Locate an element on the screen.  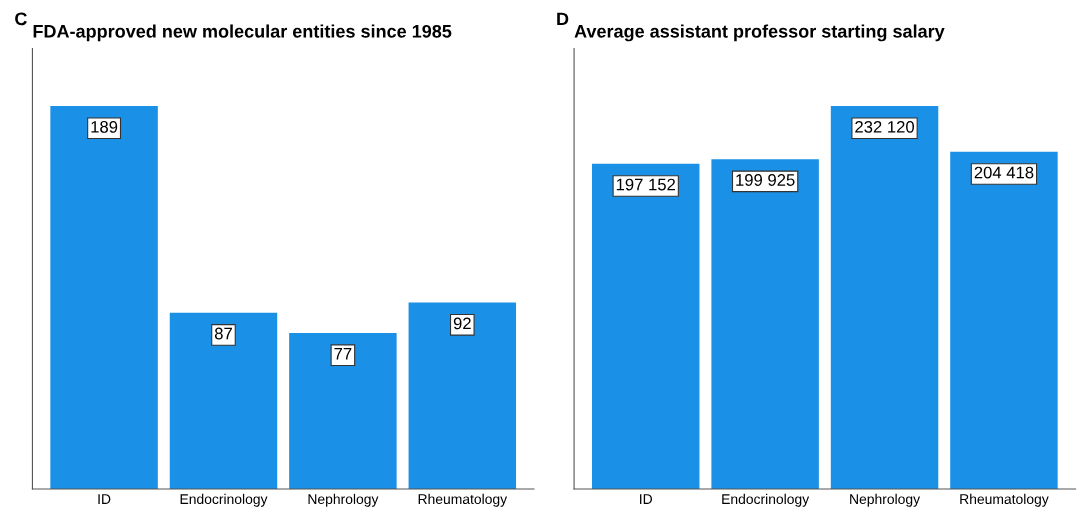
data-label: 204 418 is located at coordinates (1004, 172).